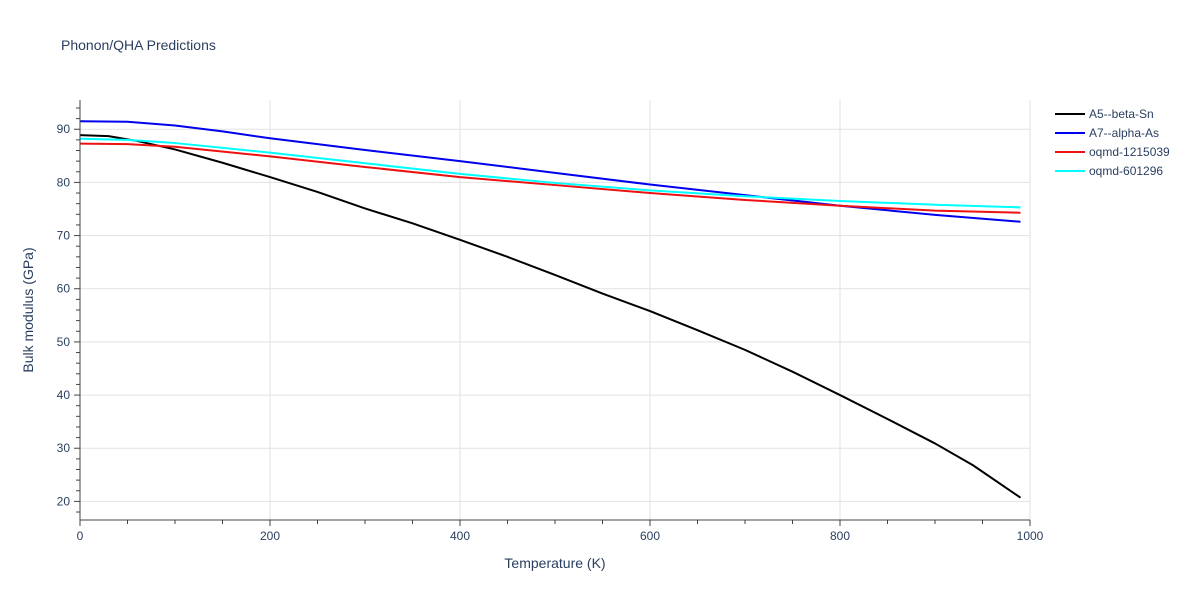  I want to click on legend-label-A7--alpha-As: A7--alpha-As, so click(1124, 133).